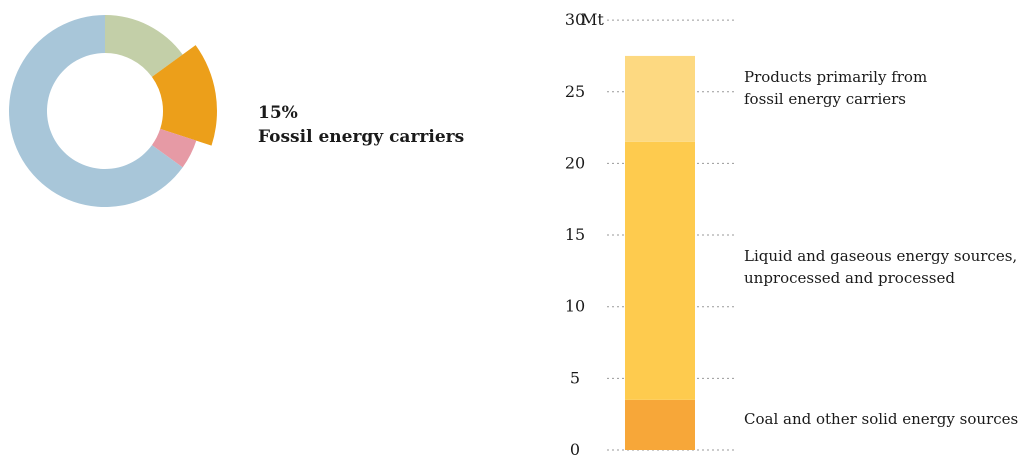 The height and width of the screenshot is (457, 1020). Describe the element at coordinates (361, 137) in the screenshot. I see `callout-label: Fossil energy carriers` at that location.